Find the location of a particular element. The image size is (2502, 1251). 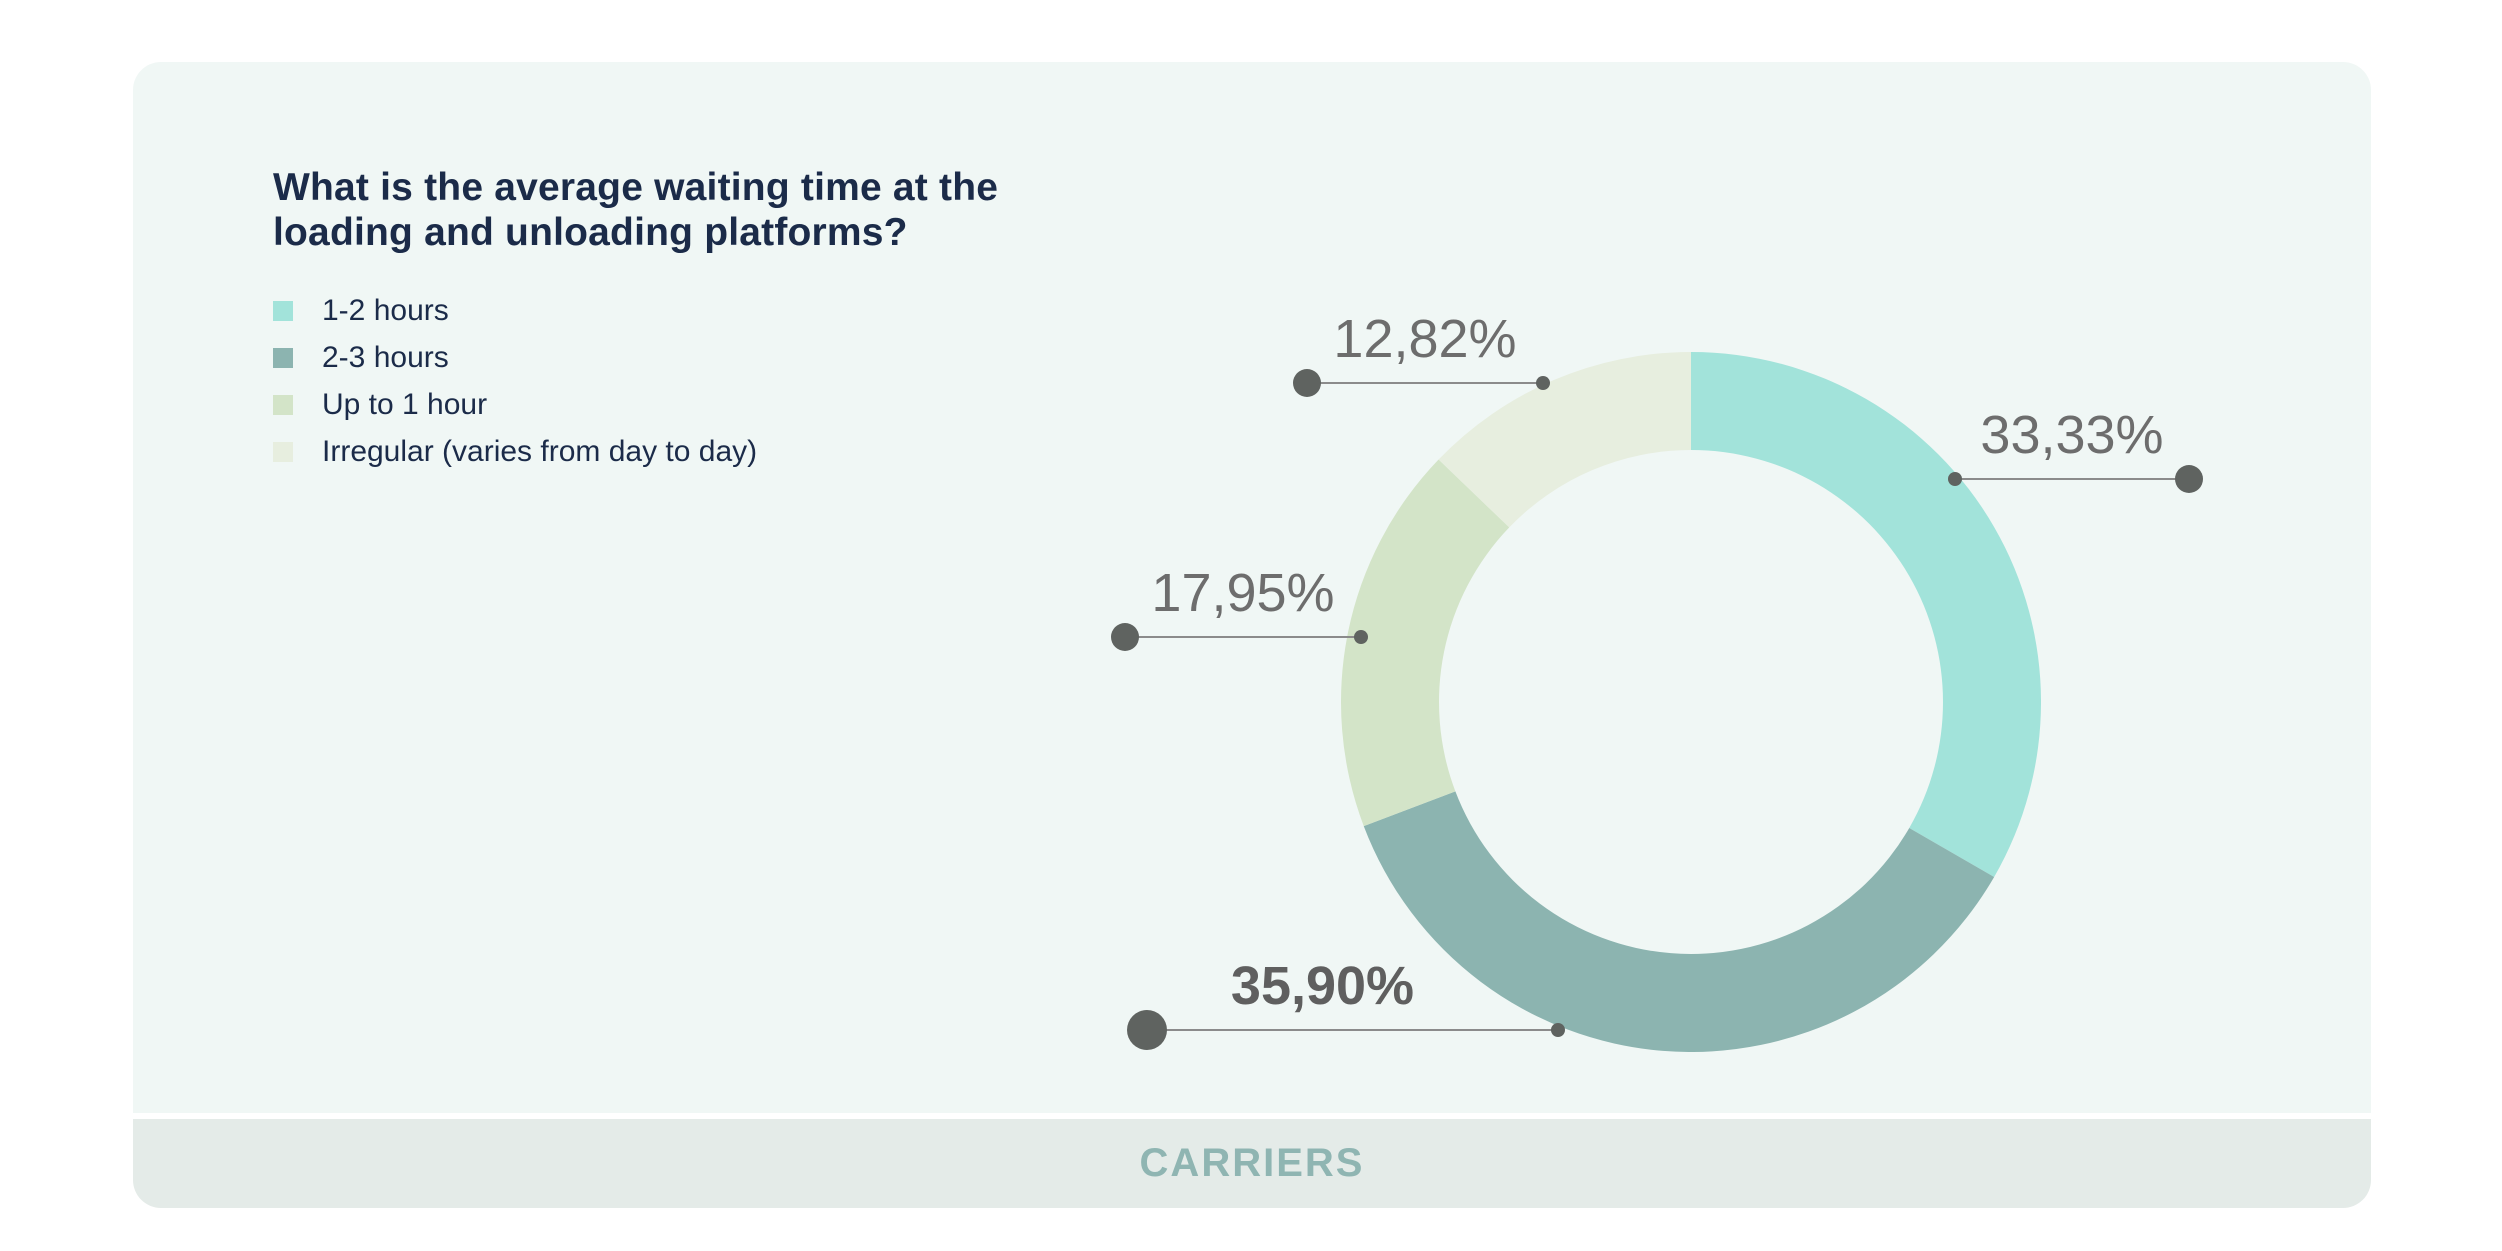

callout-1-2-hours: 33,33% is located at coordinates (2075, 449).